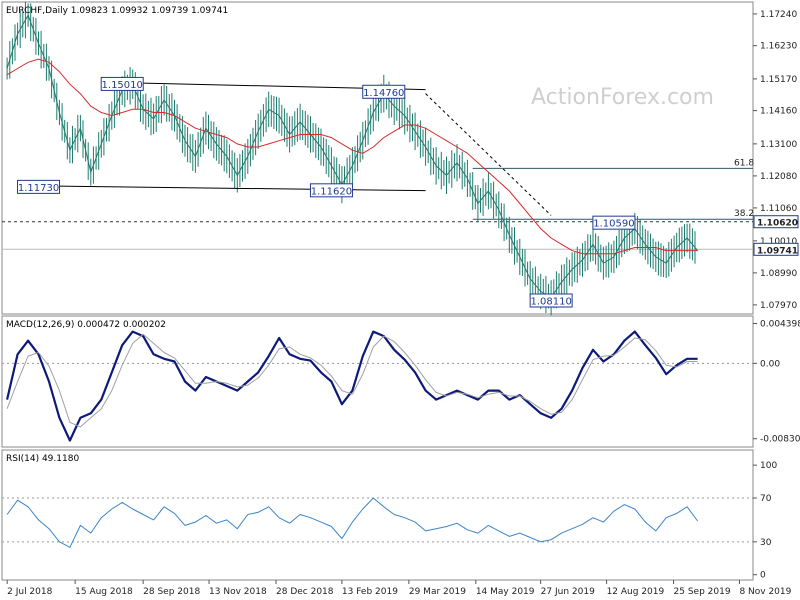 The image size is (800, 600). I want to click on annotation-text: 1.08110, so click(550, 302).